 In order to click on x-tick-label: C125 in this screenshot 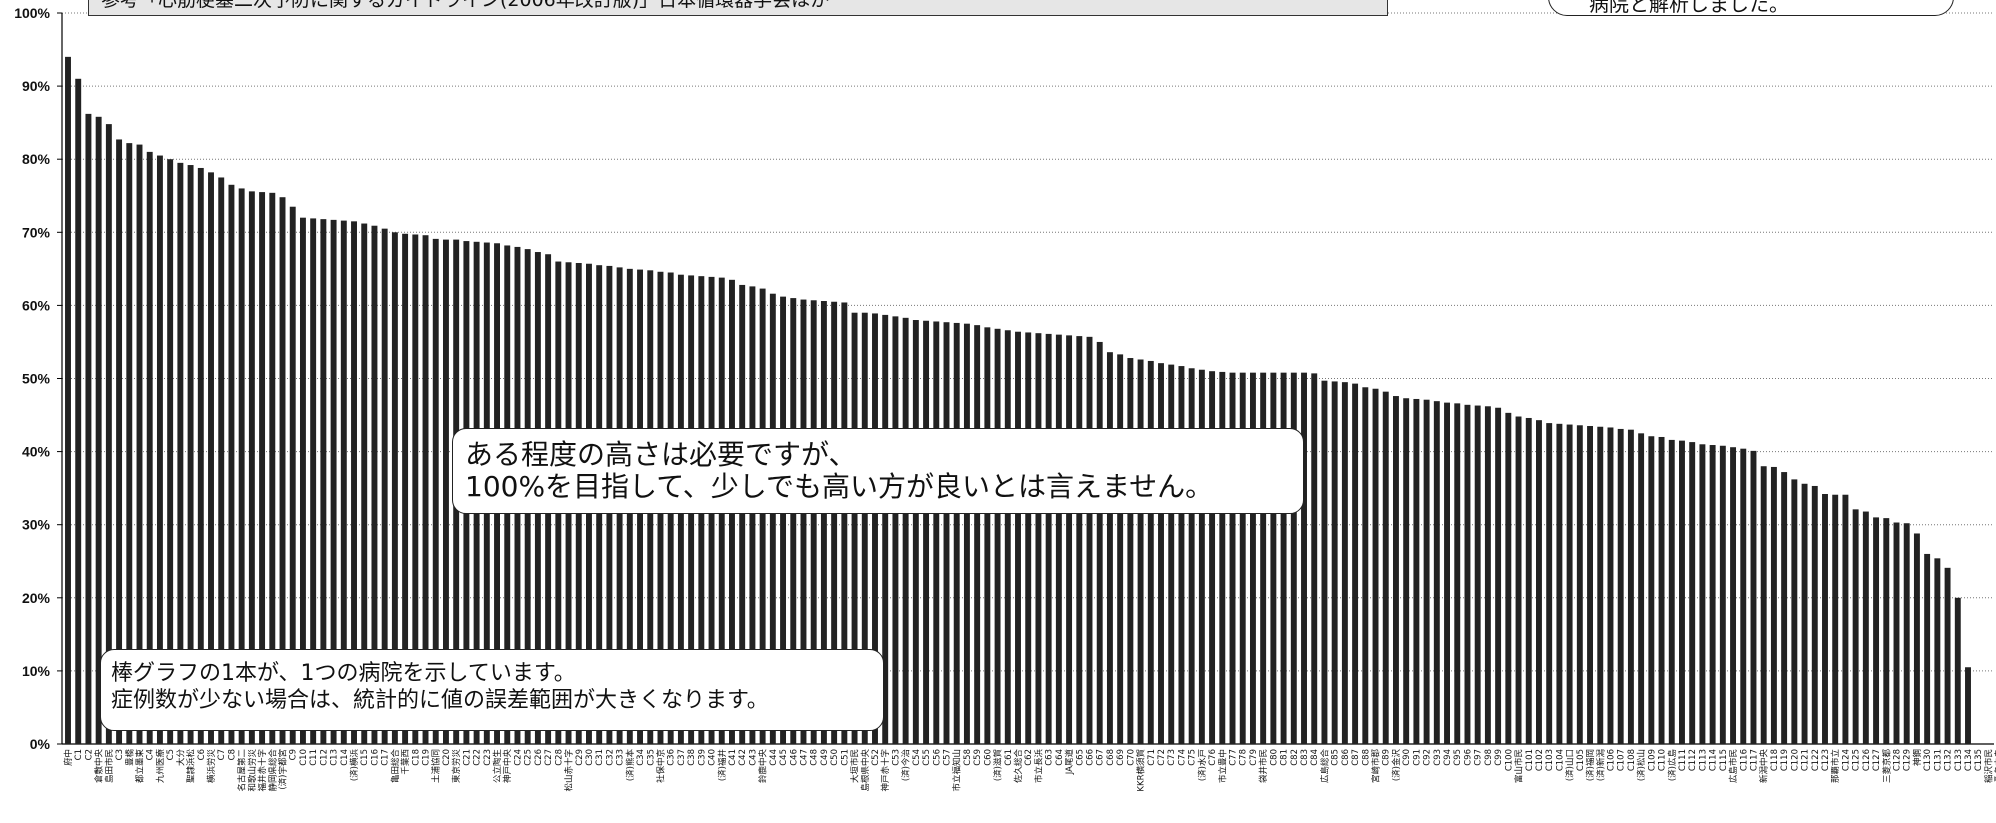, I will do `click(1857, 760)`.